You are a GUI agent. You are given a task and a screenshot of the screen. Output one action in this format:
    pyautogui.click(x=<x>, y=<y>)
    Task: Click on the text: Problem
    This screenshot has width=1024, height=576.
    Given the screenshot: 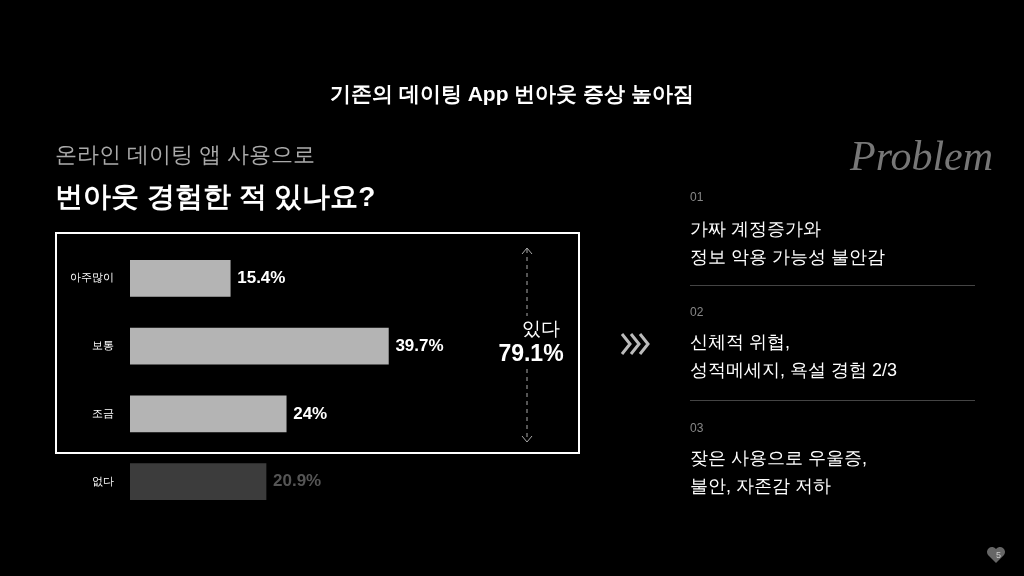 What is the action you would take?
    pyautogui.click(x=922, y=156)
    